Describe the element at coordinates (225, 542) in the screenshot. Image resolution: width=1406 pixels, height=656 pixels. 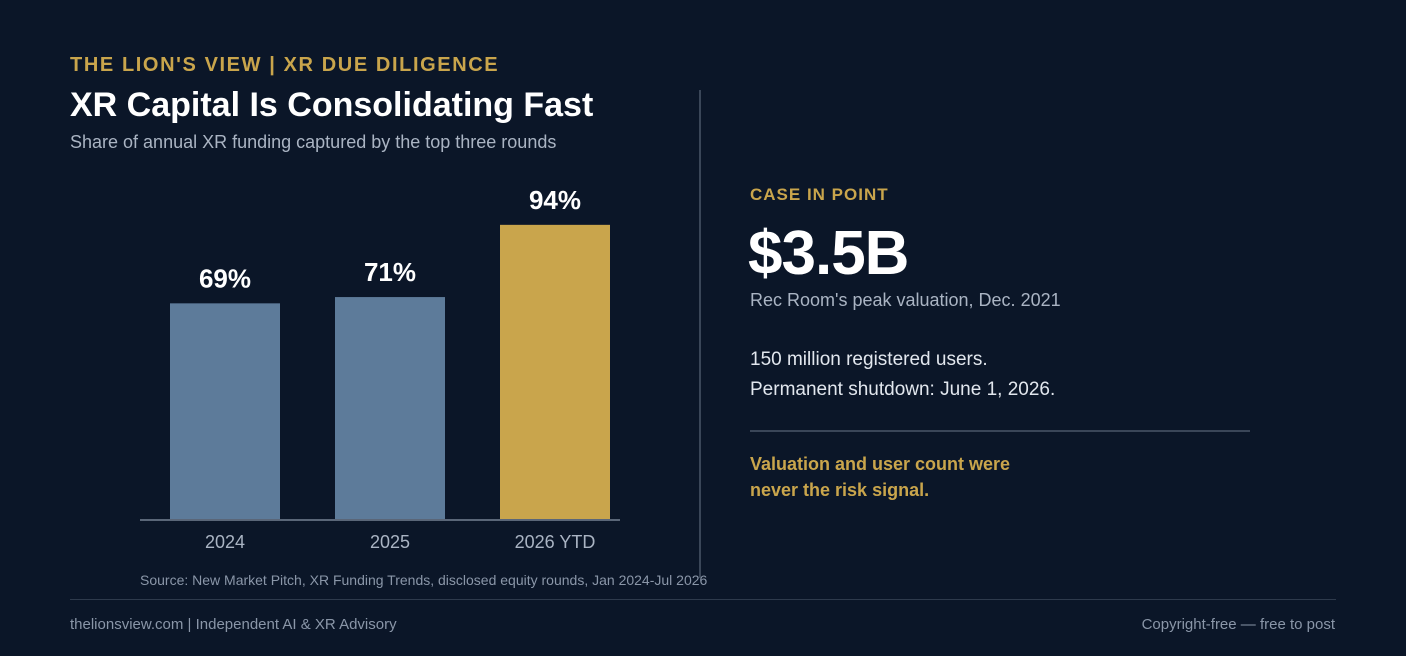
I see `x-tick-label: 2024` at that location.